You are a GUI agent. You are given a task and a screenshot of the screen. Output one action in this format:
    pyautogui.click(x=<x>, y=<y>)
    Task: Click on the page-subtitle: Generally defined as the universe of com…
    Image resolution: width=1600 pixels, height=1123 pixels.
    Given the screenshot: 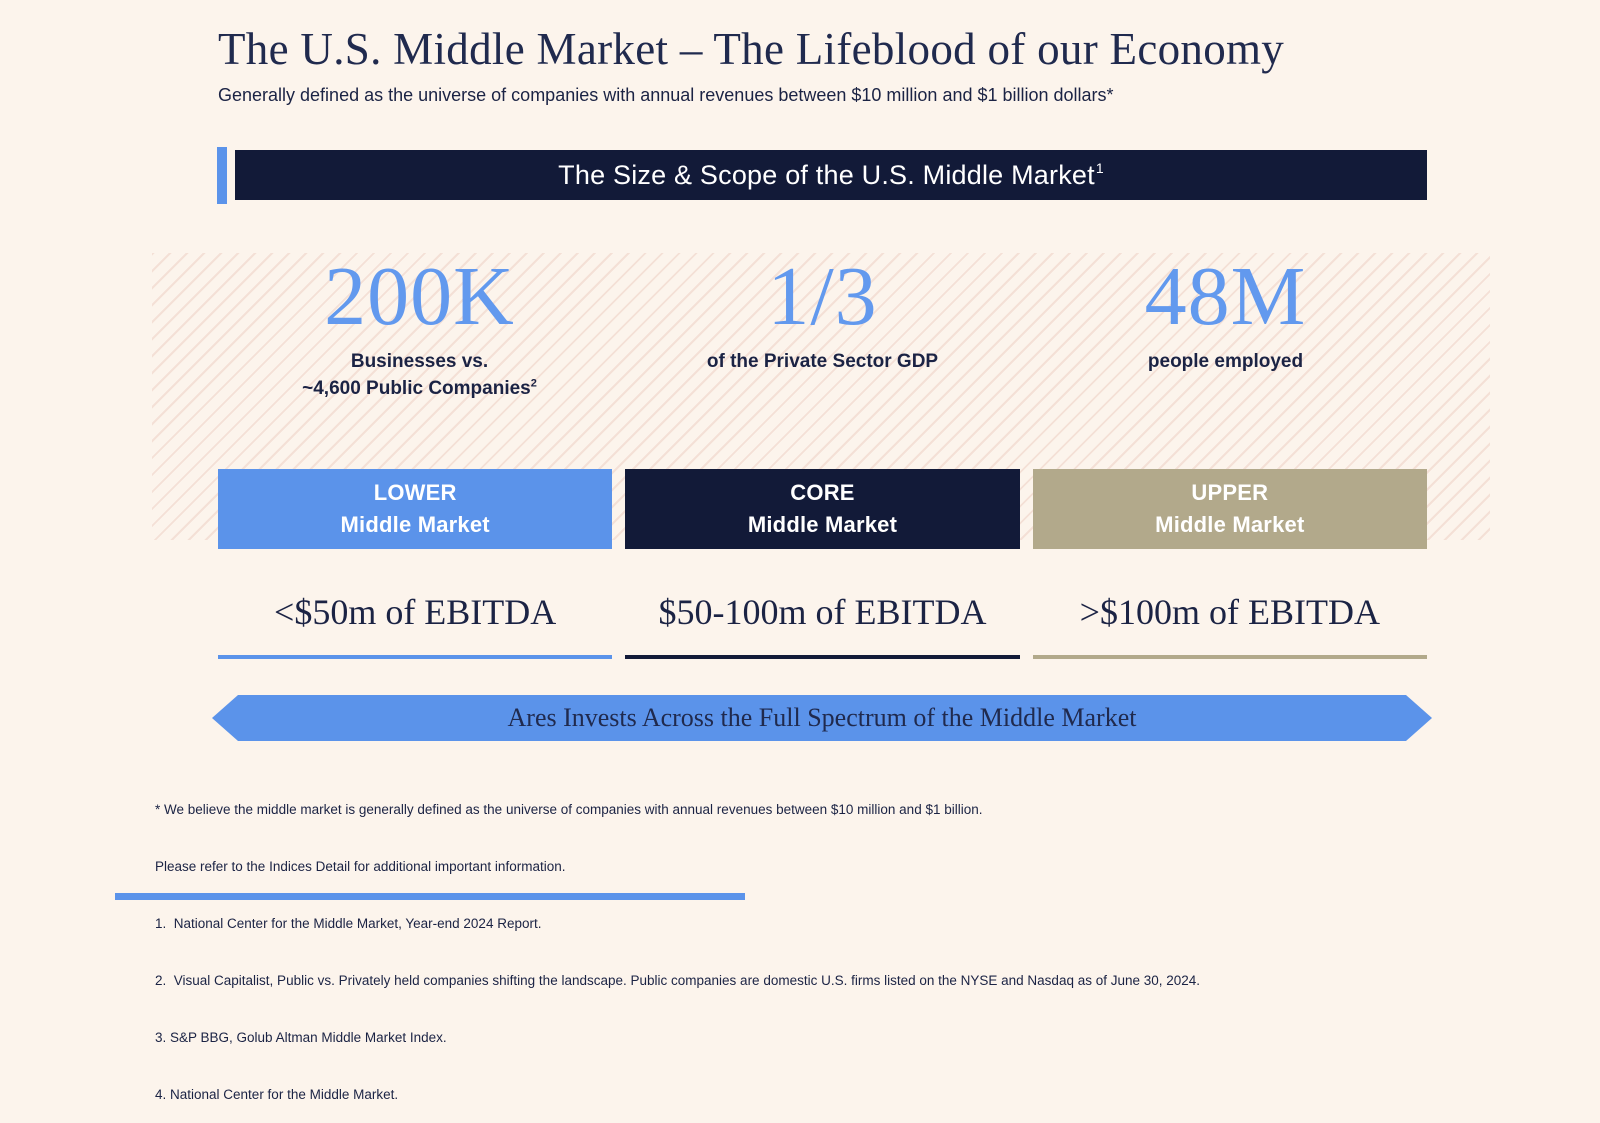 What is the action you would take?
    pyautogui.click(x=666, y=94)
    